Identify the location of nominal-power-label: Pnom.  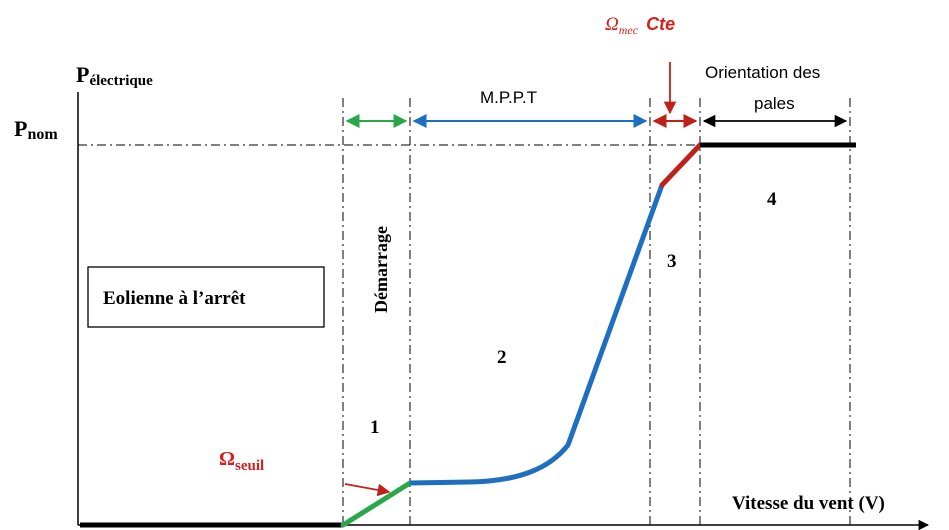
(36, 129).